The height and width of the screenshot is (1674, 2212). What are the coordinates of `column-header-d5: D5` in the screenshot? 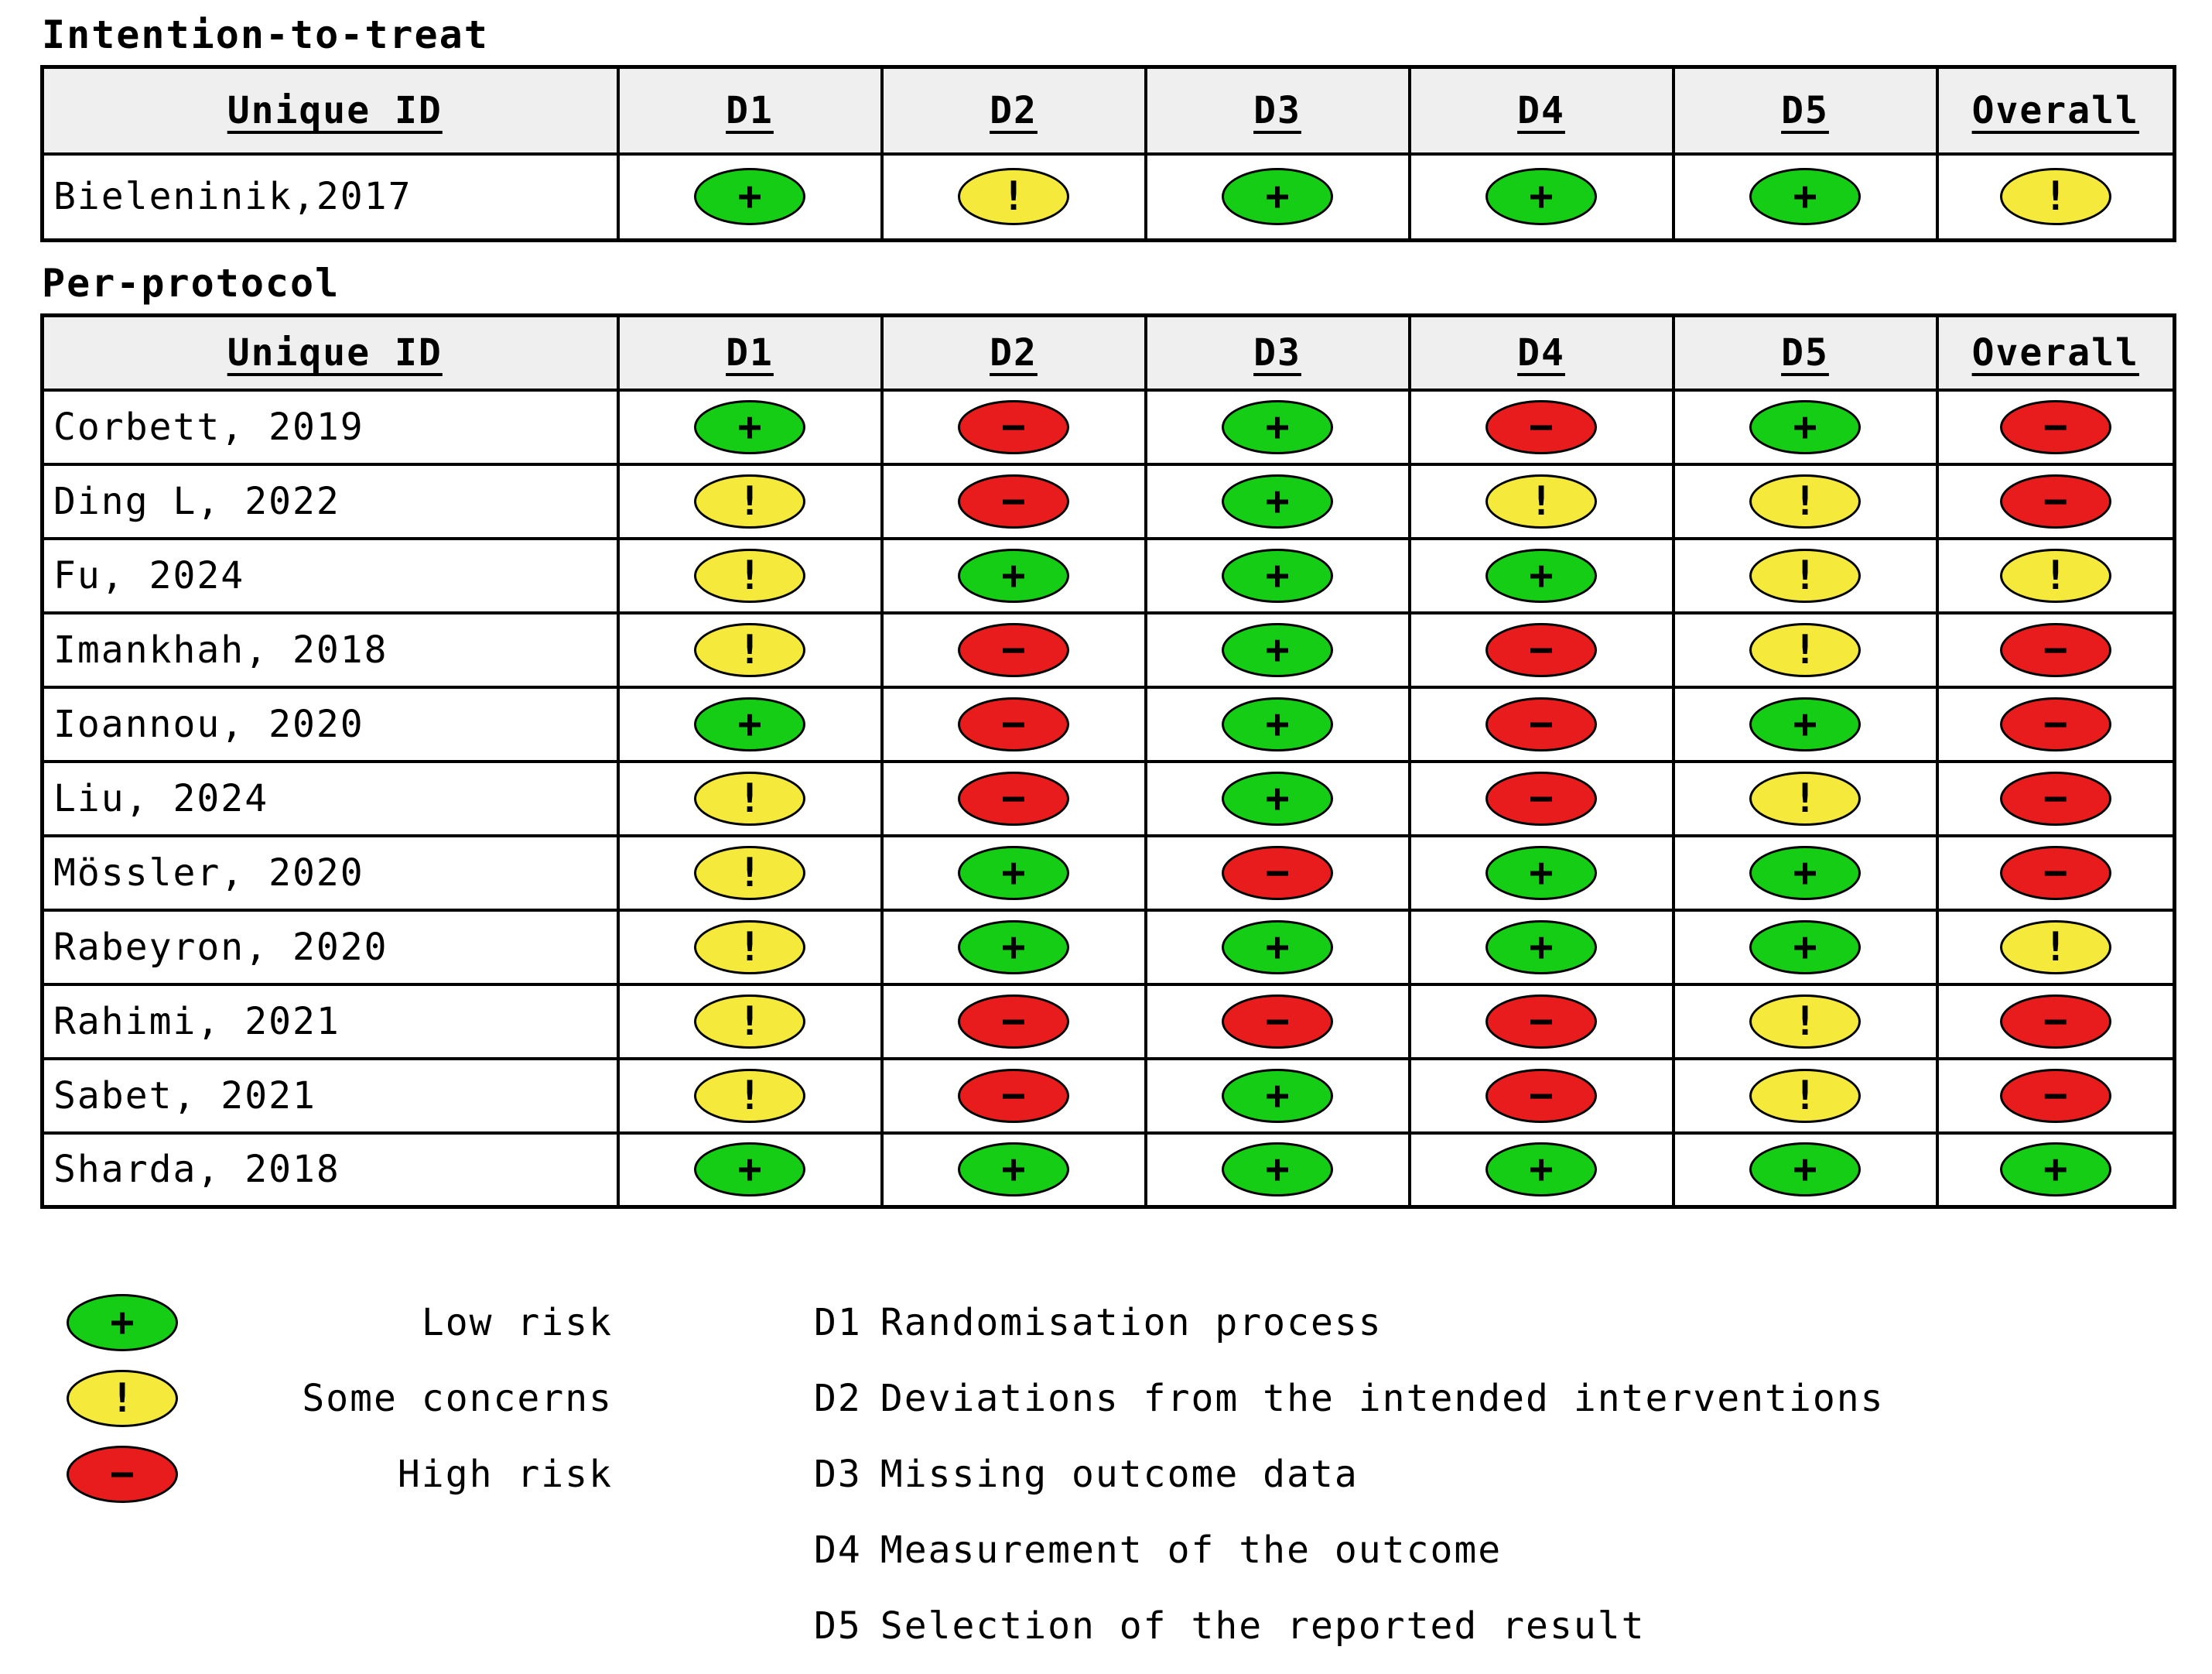 It's located at (1805, 352).